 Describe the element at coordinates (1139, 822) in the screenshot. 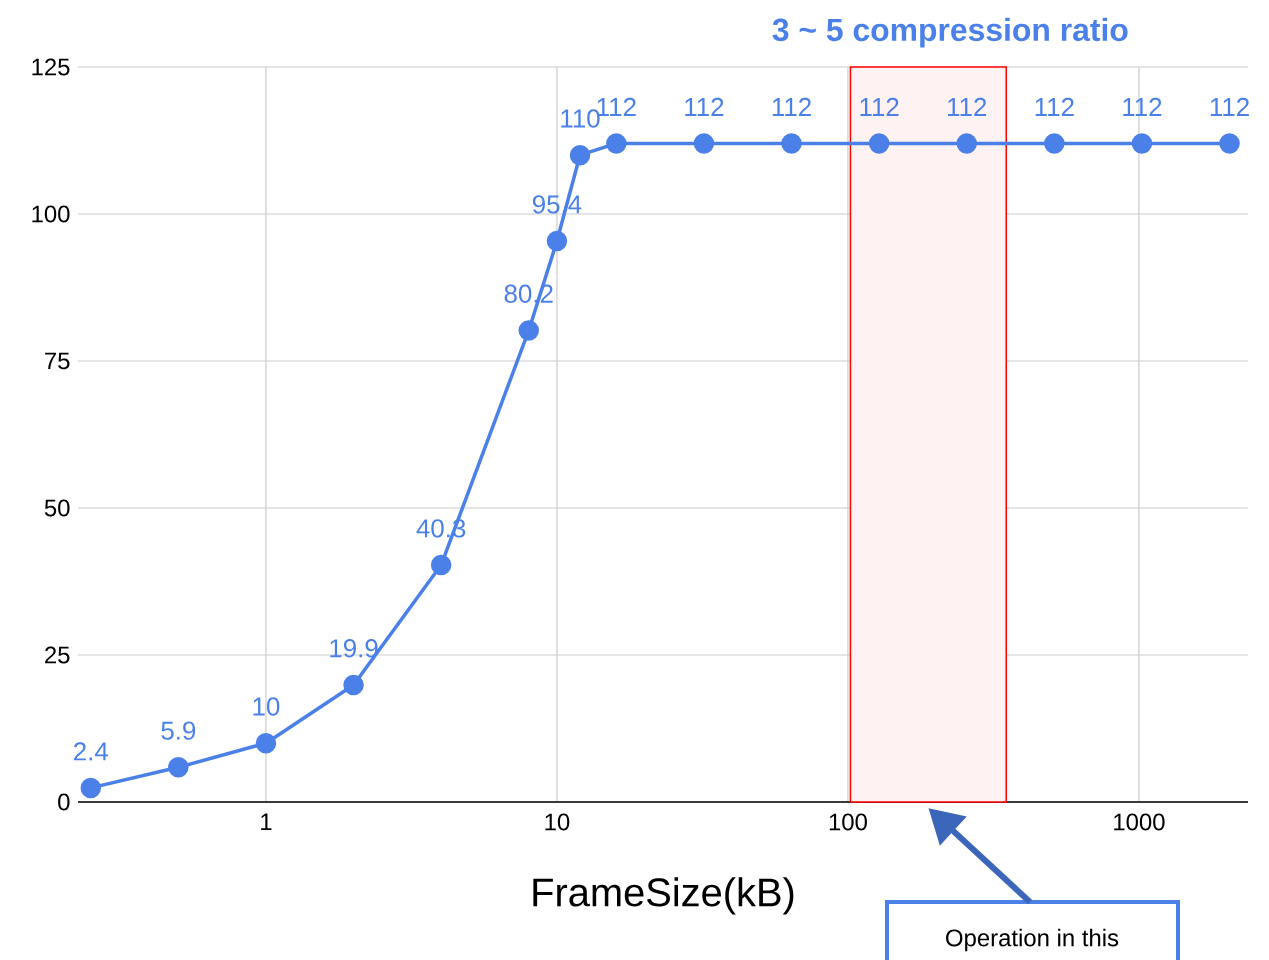

I see `x-tick-label: 1000` at that location.